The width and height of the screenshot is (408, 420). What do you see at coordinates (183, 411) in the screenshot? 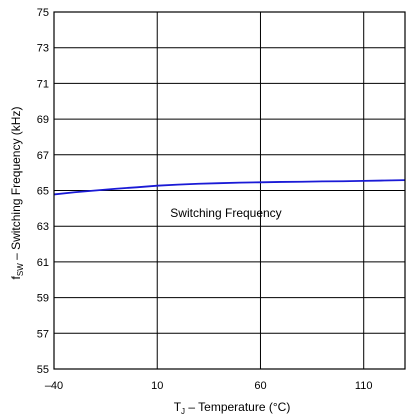
I see `x-axis-title-subscript: J` at bounding box center [183, 411].